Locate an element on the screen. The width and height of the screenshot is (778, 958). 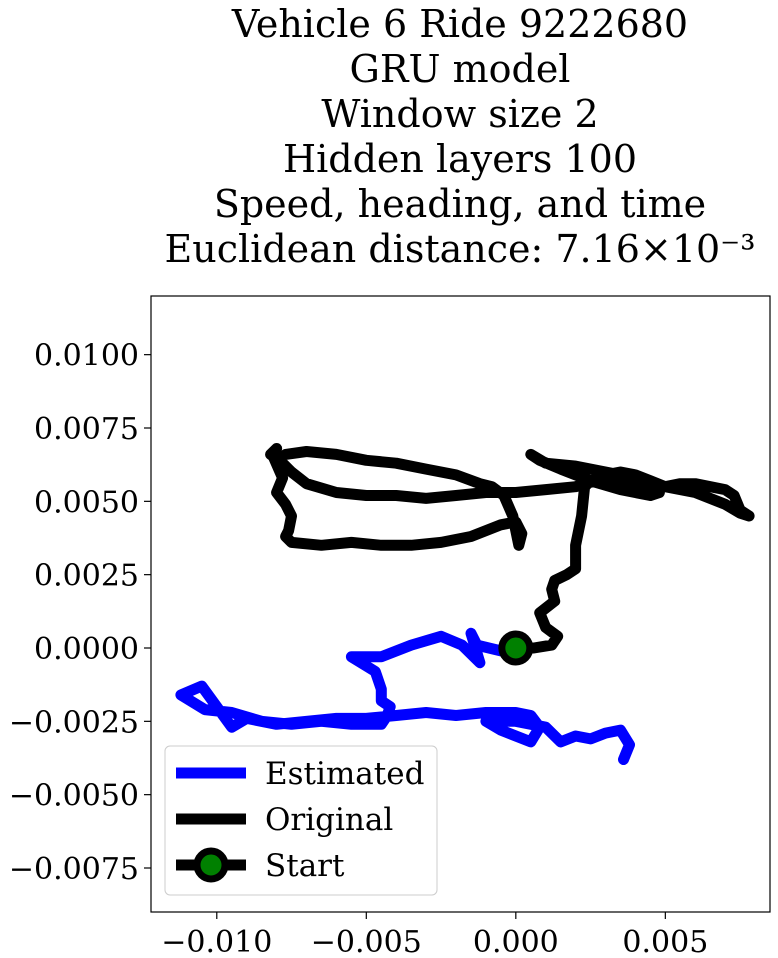
x-tick-label: 0.000 is located at coordinates (516, 941).